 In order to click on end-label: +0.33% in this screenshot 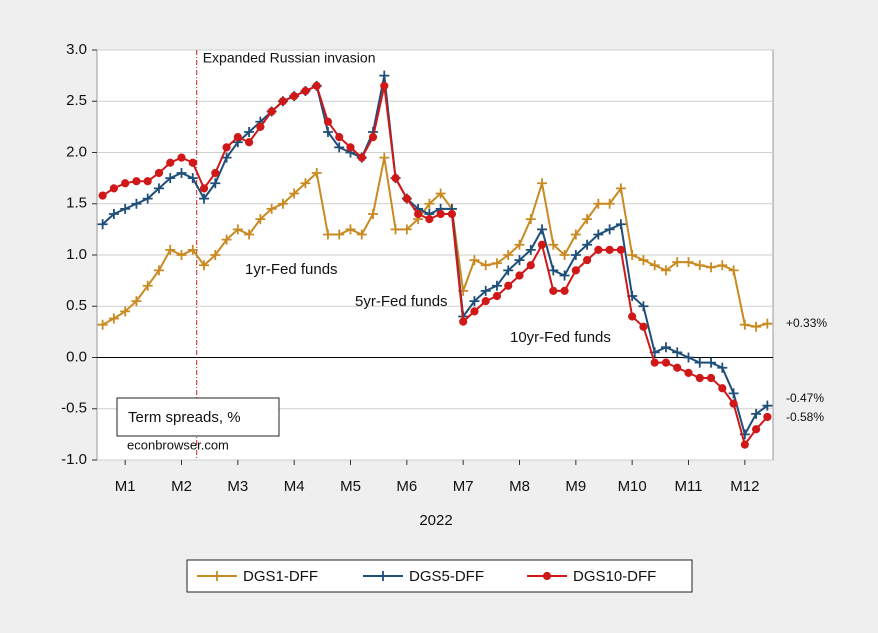, I will do `click(806, 323)`.